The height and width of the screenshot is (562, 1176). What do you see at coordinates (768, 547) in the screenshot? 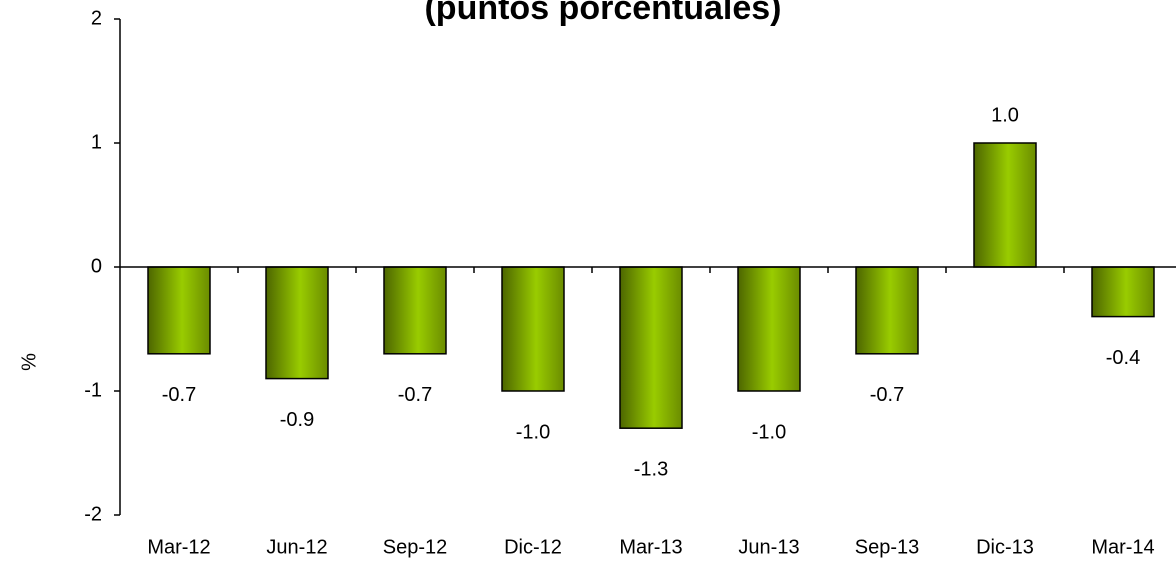
I see `x-tick-label: Jun-13` at bounding box center [768, 547].